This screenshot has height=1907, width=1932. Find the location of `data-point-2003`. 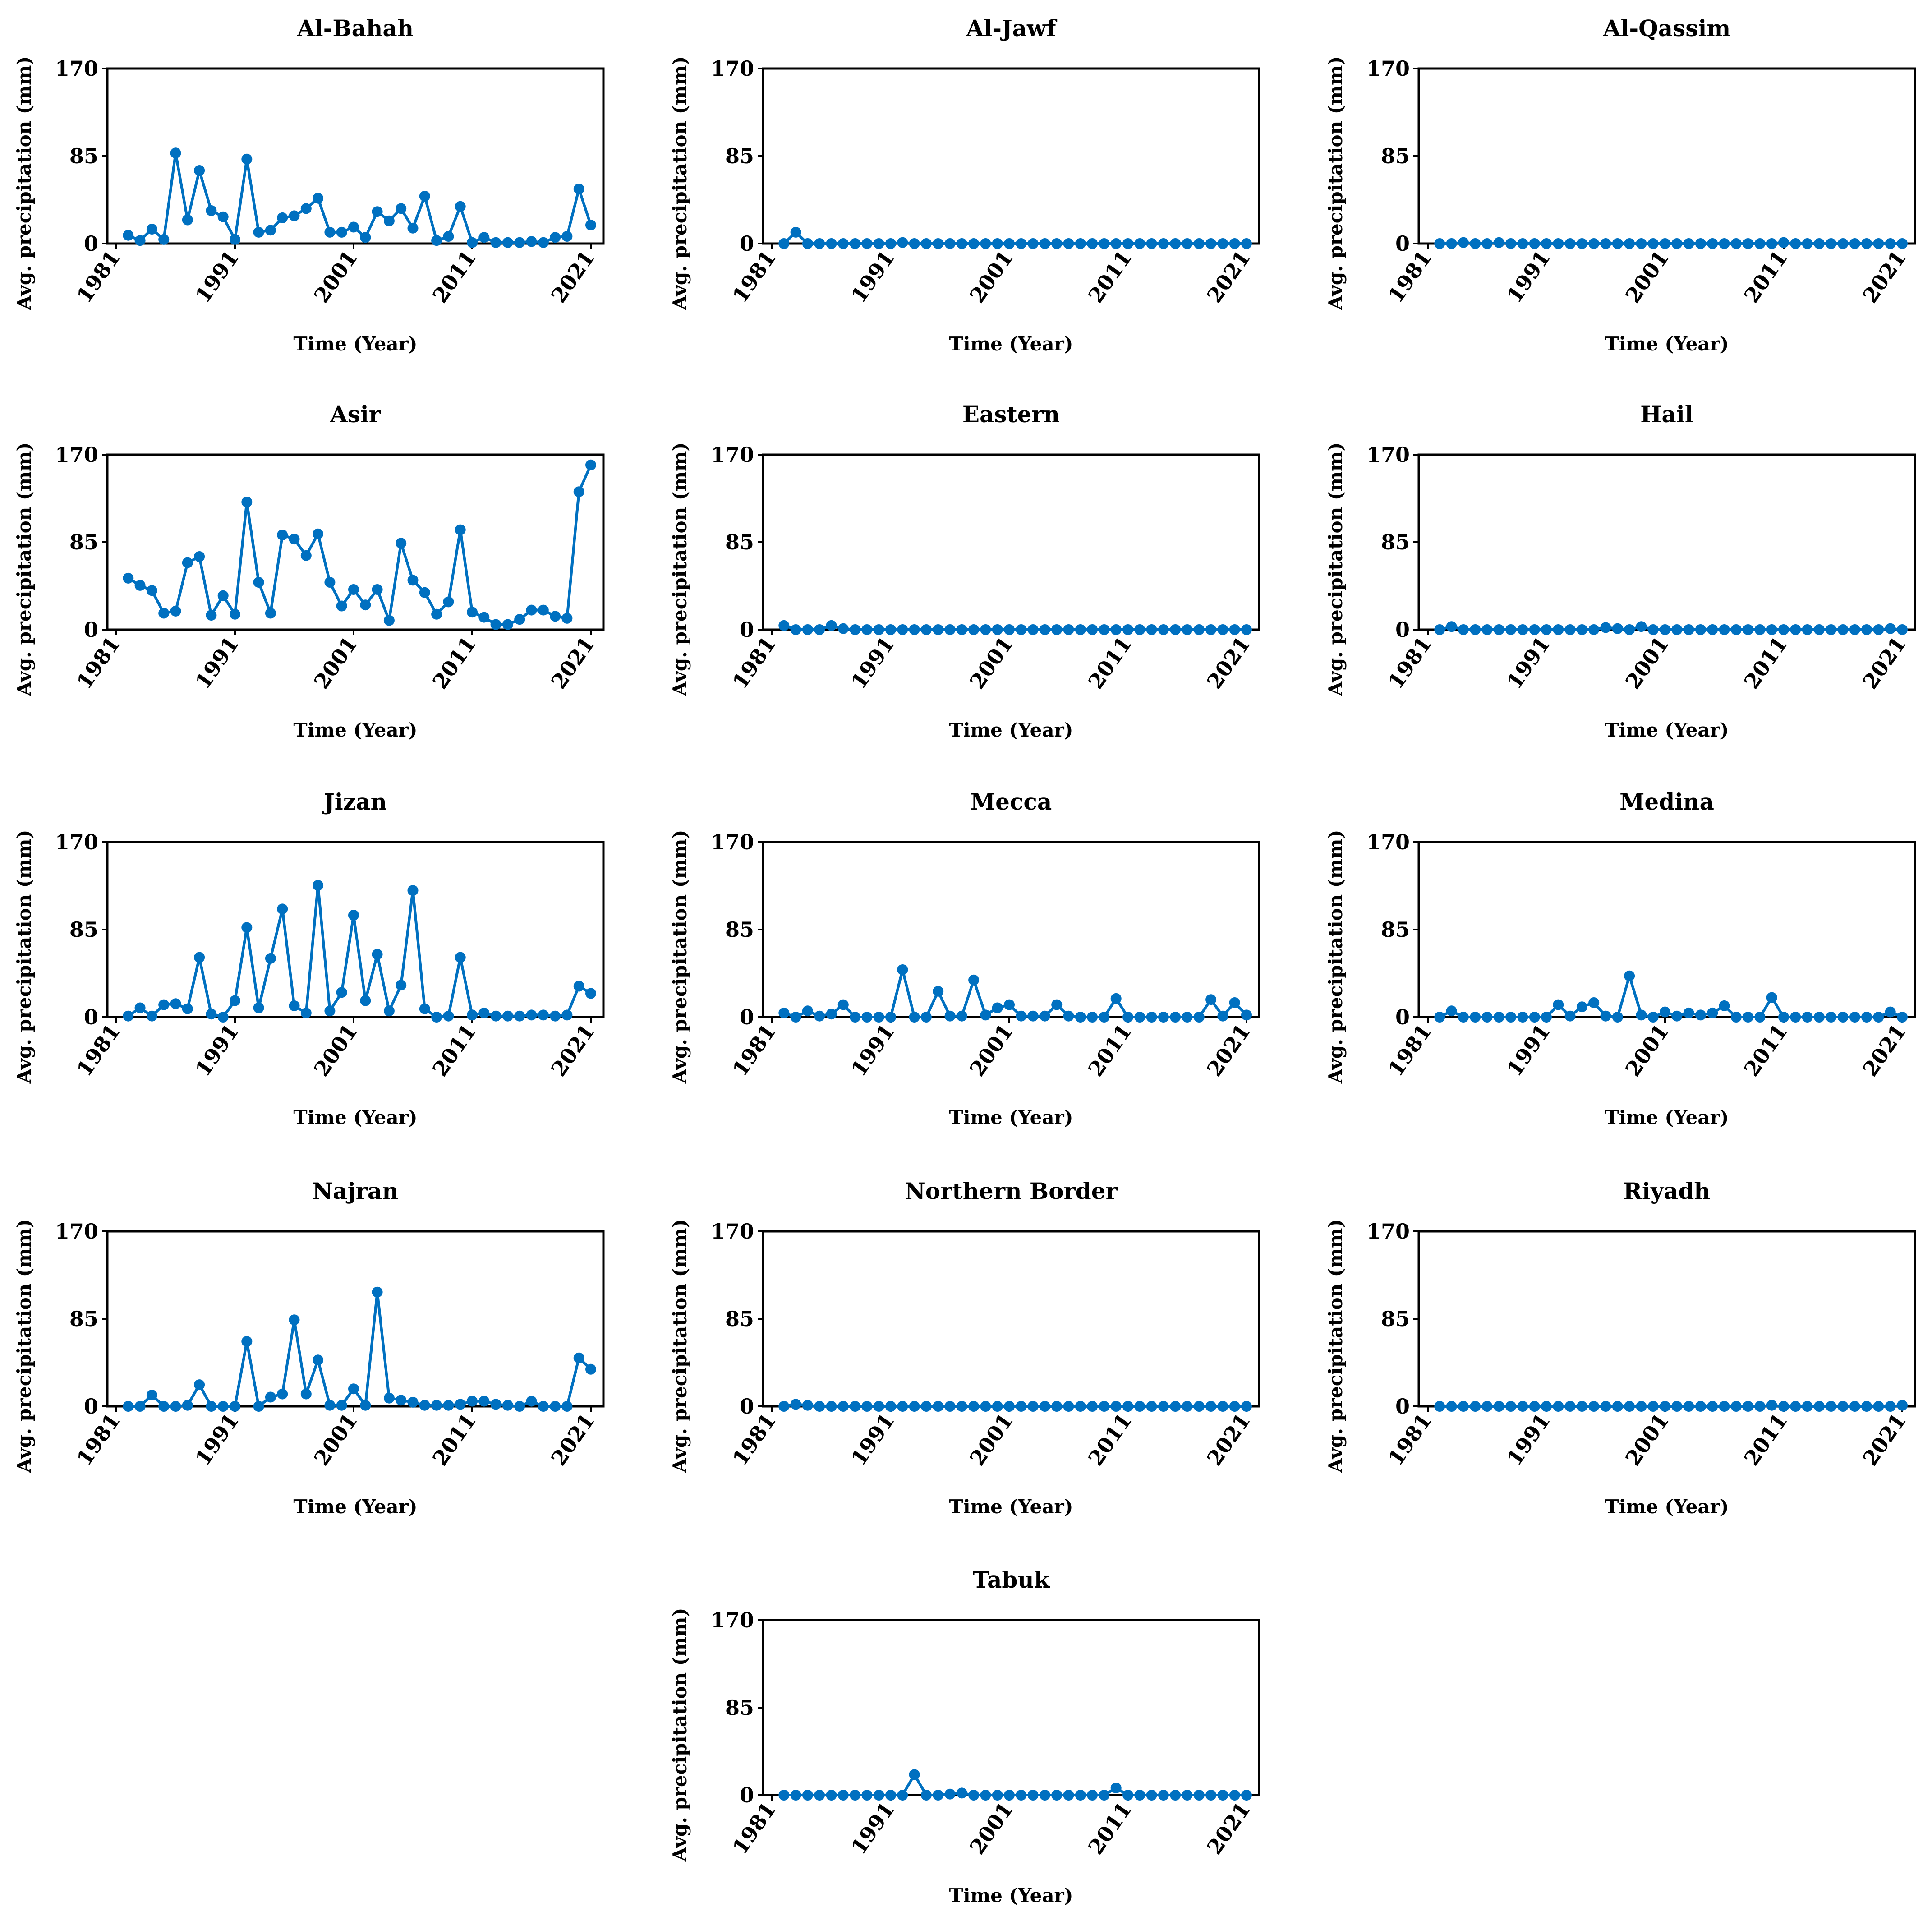

data-point-2003 is located at coordinates (377, 1292).